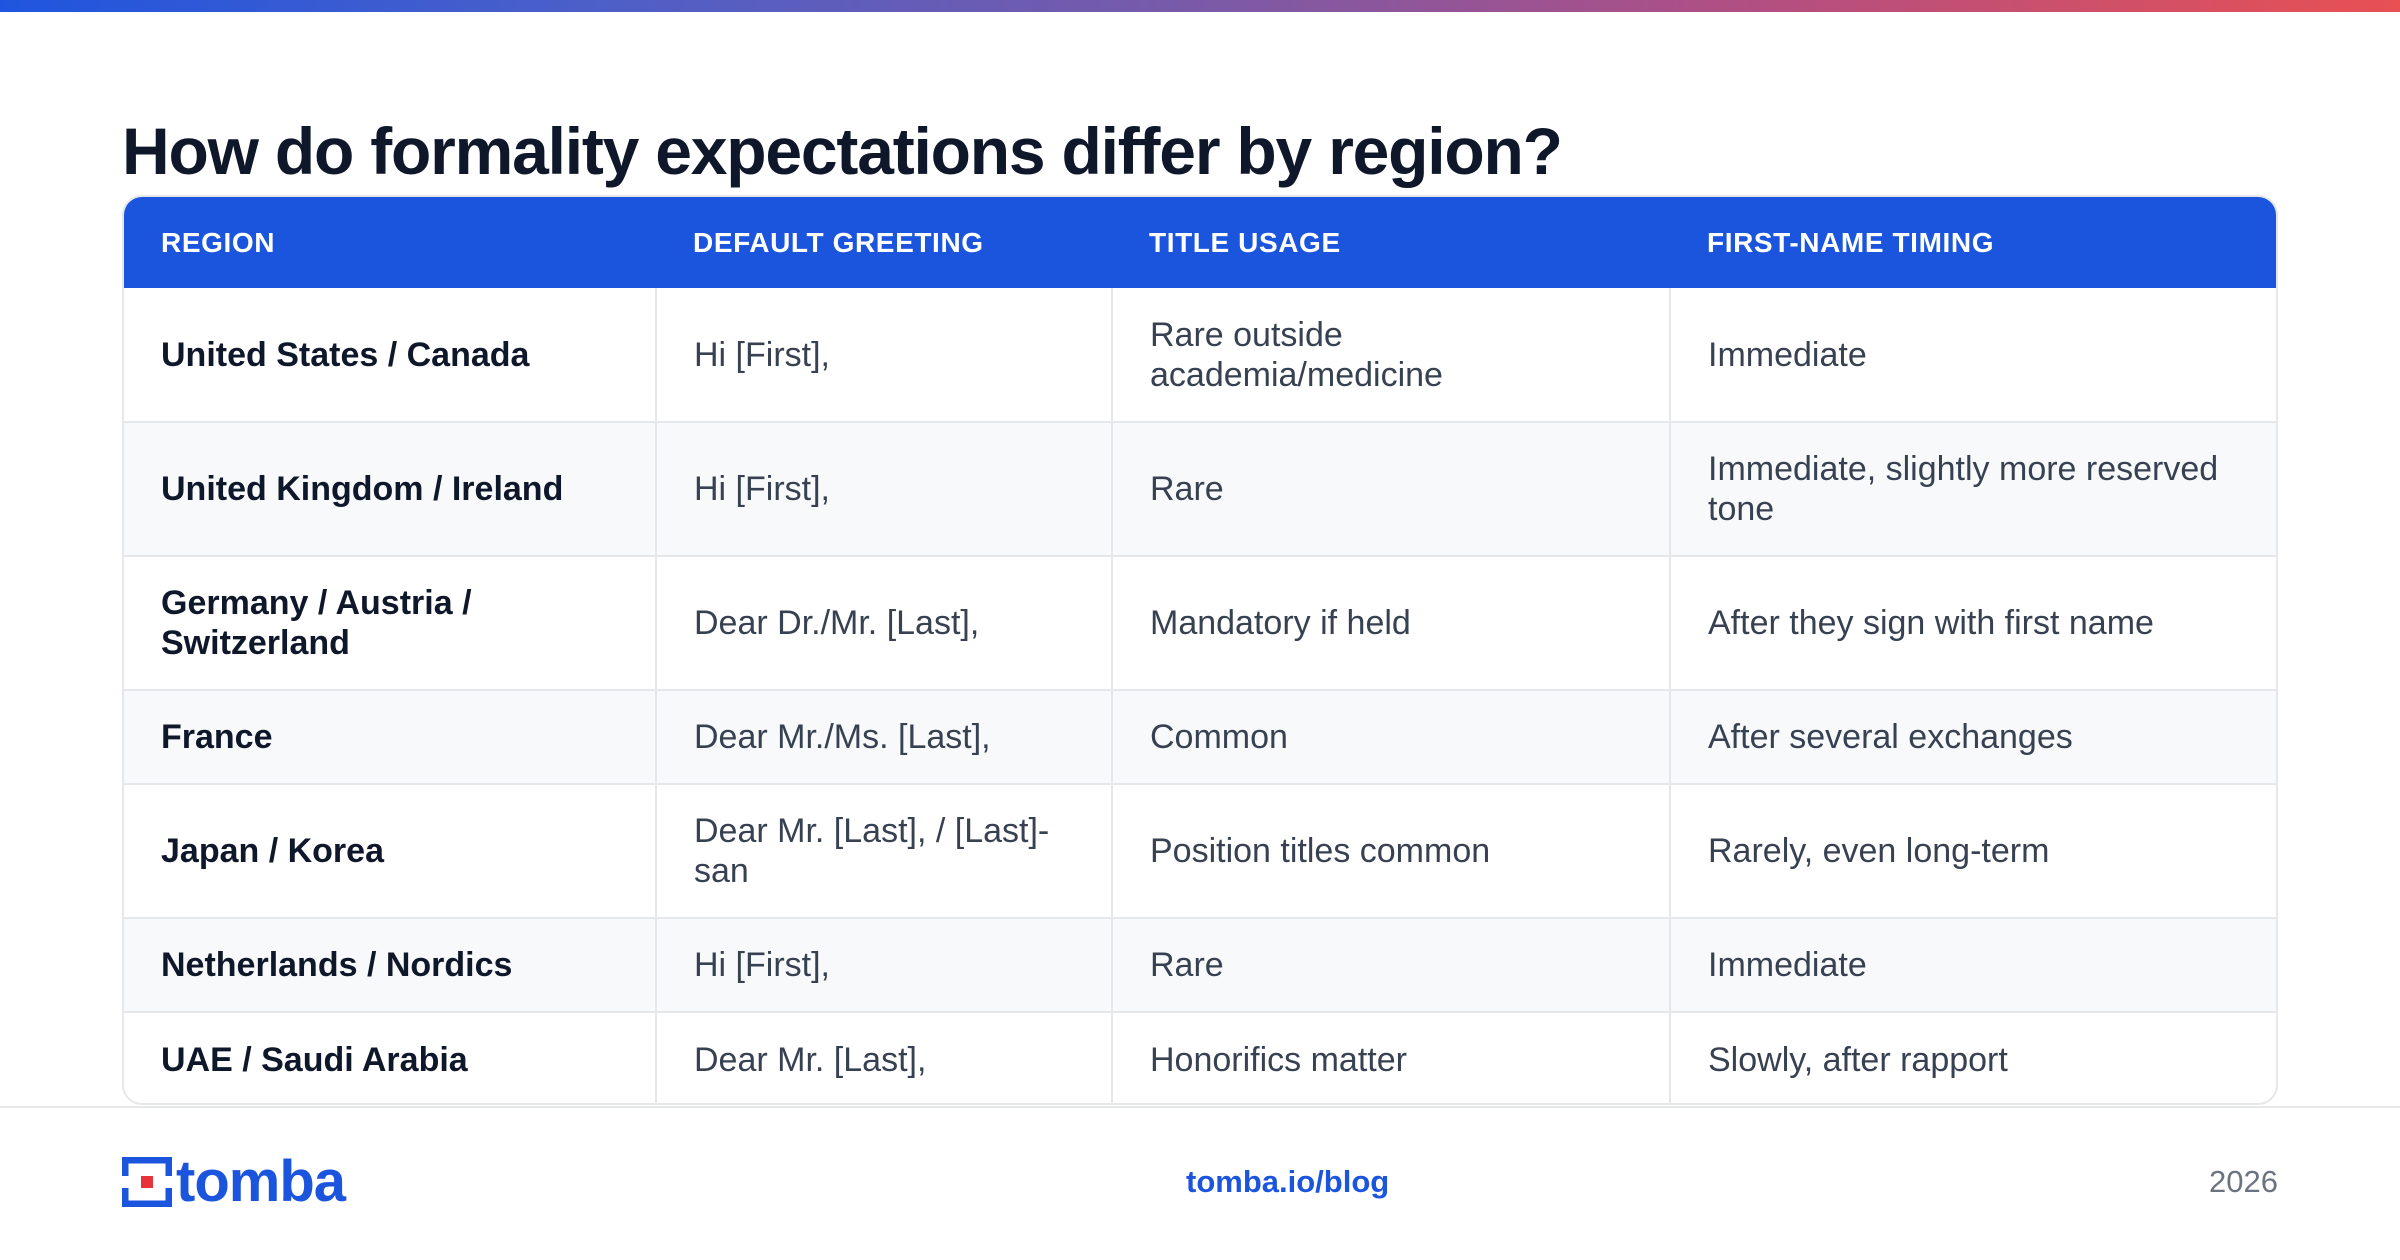 The width and height of the screenshot is (2400, 1260). I want to click on cell-region: Netherlands / Nordics, so click(390, 964).